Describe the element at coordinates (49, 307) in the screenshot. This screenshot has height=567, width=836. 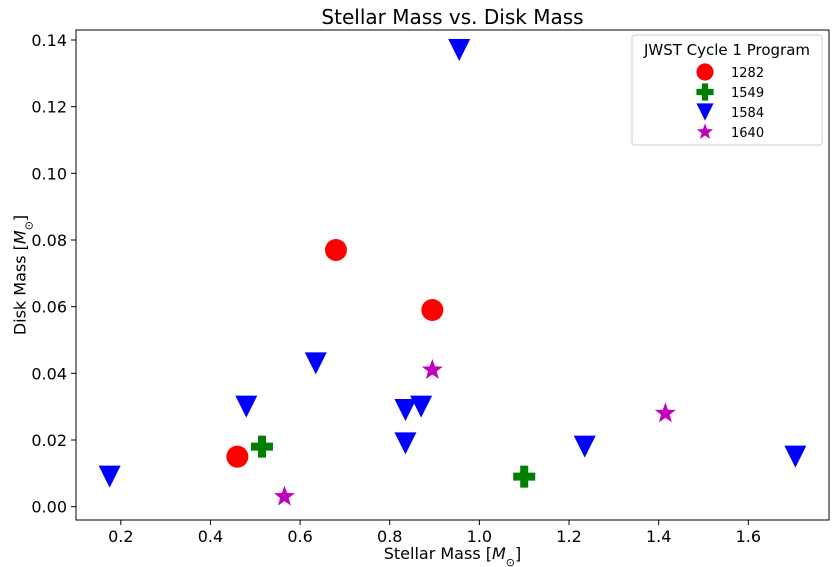
I see `y-tick-label: 0.06` at that location.